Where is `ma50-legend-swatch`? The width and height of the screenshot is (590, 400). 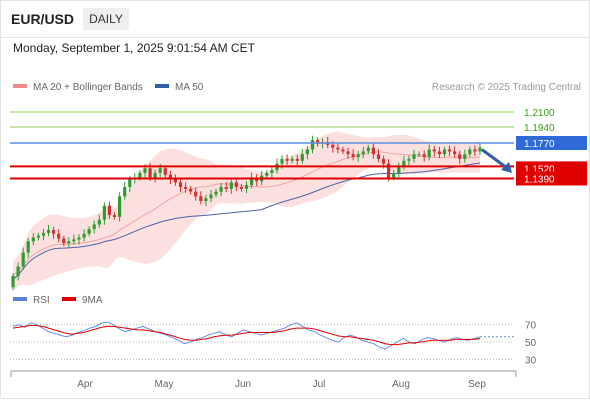
ma50-legend-swatch is located at coordinates (162, 86).